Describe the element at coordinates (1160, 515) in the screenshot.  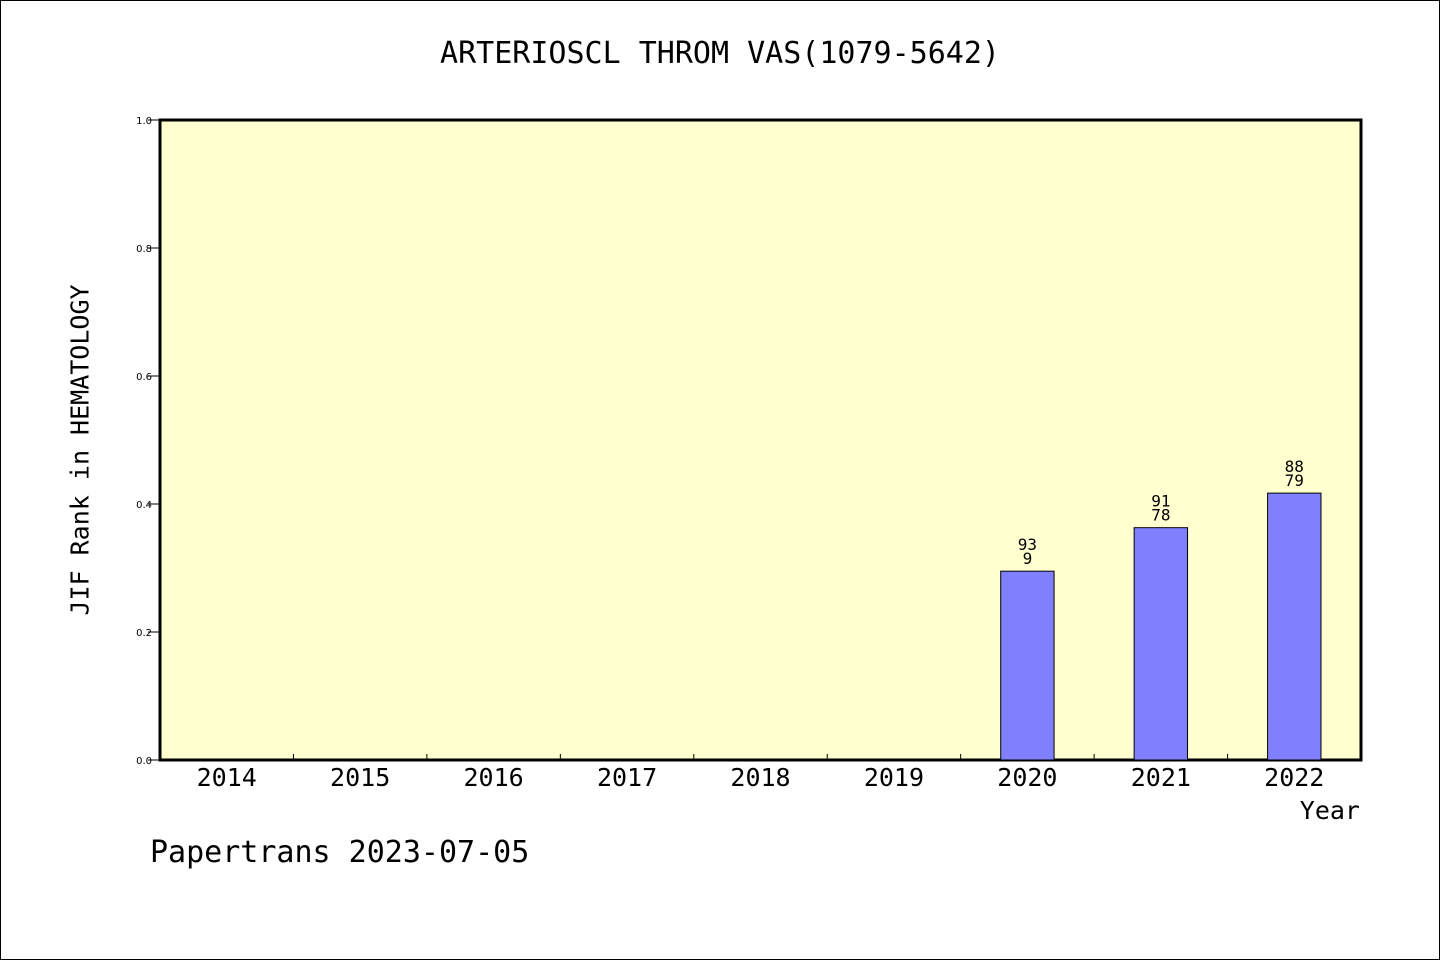
I see `bar-label-bottom: 78` at that location.